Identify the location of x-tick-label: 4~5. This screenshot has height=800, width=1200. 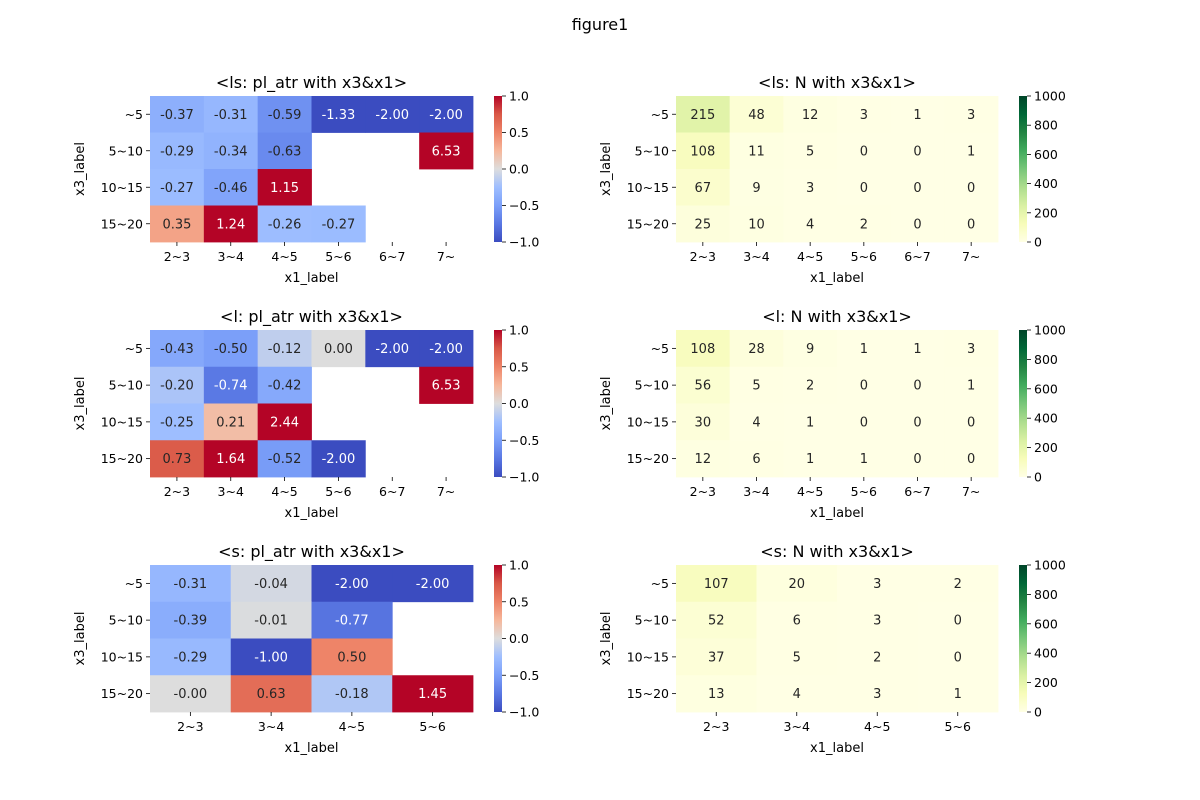
(284, 491).